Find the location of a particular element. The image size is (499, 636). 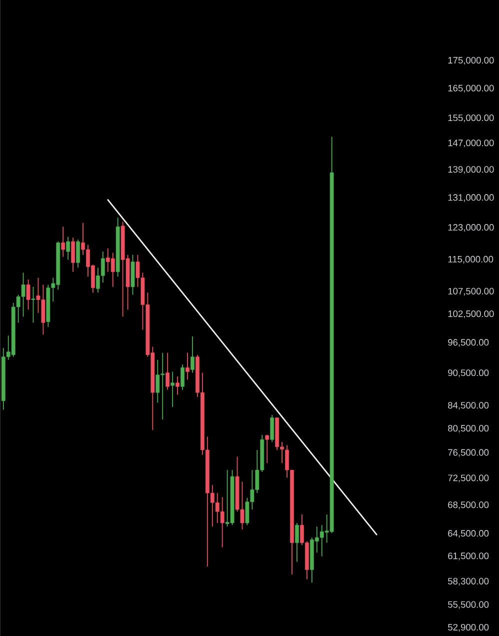

y-tick-label: 64,500.00 is located at coordinates (468, 534).